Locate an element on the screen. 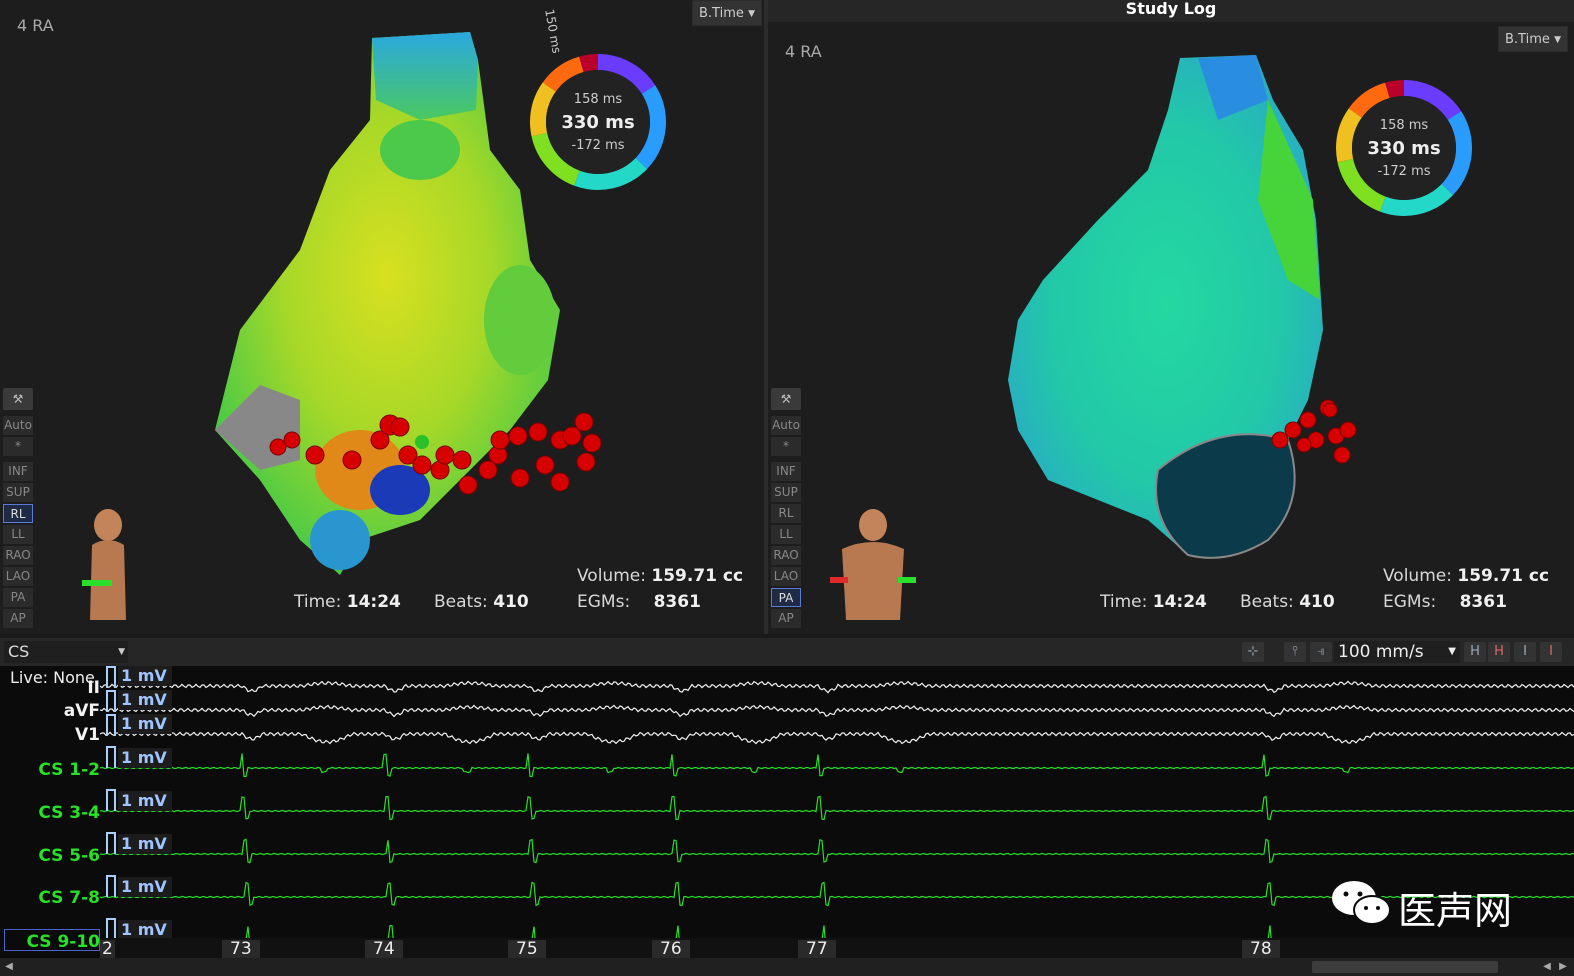  cursor-icon: ⫯ is located at coordinates (1295, 652).